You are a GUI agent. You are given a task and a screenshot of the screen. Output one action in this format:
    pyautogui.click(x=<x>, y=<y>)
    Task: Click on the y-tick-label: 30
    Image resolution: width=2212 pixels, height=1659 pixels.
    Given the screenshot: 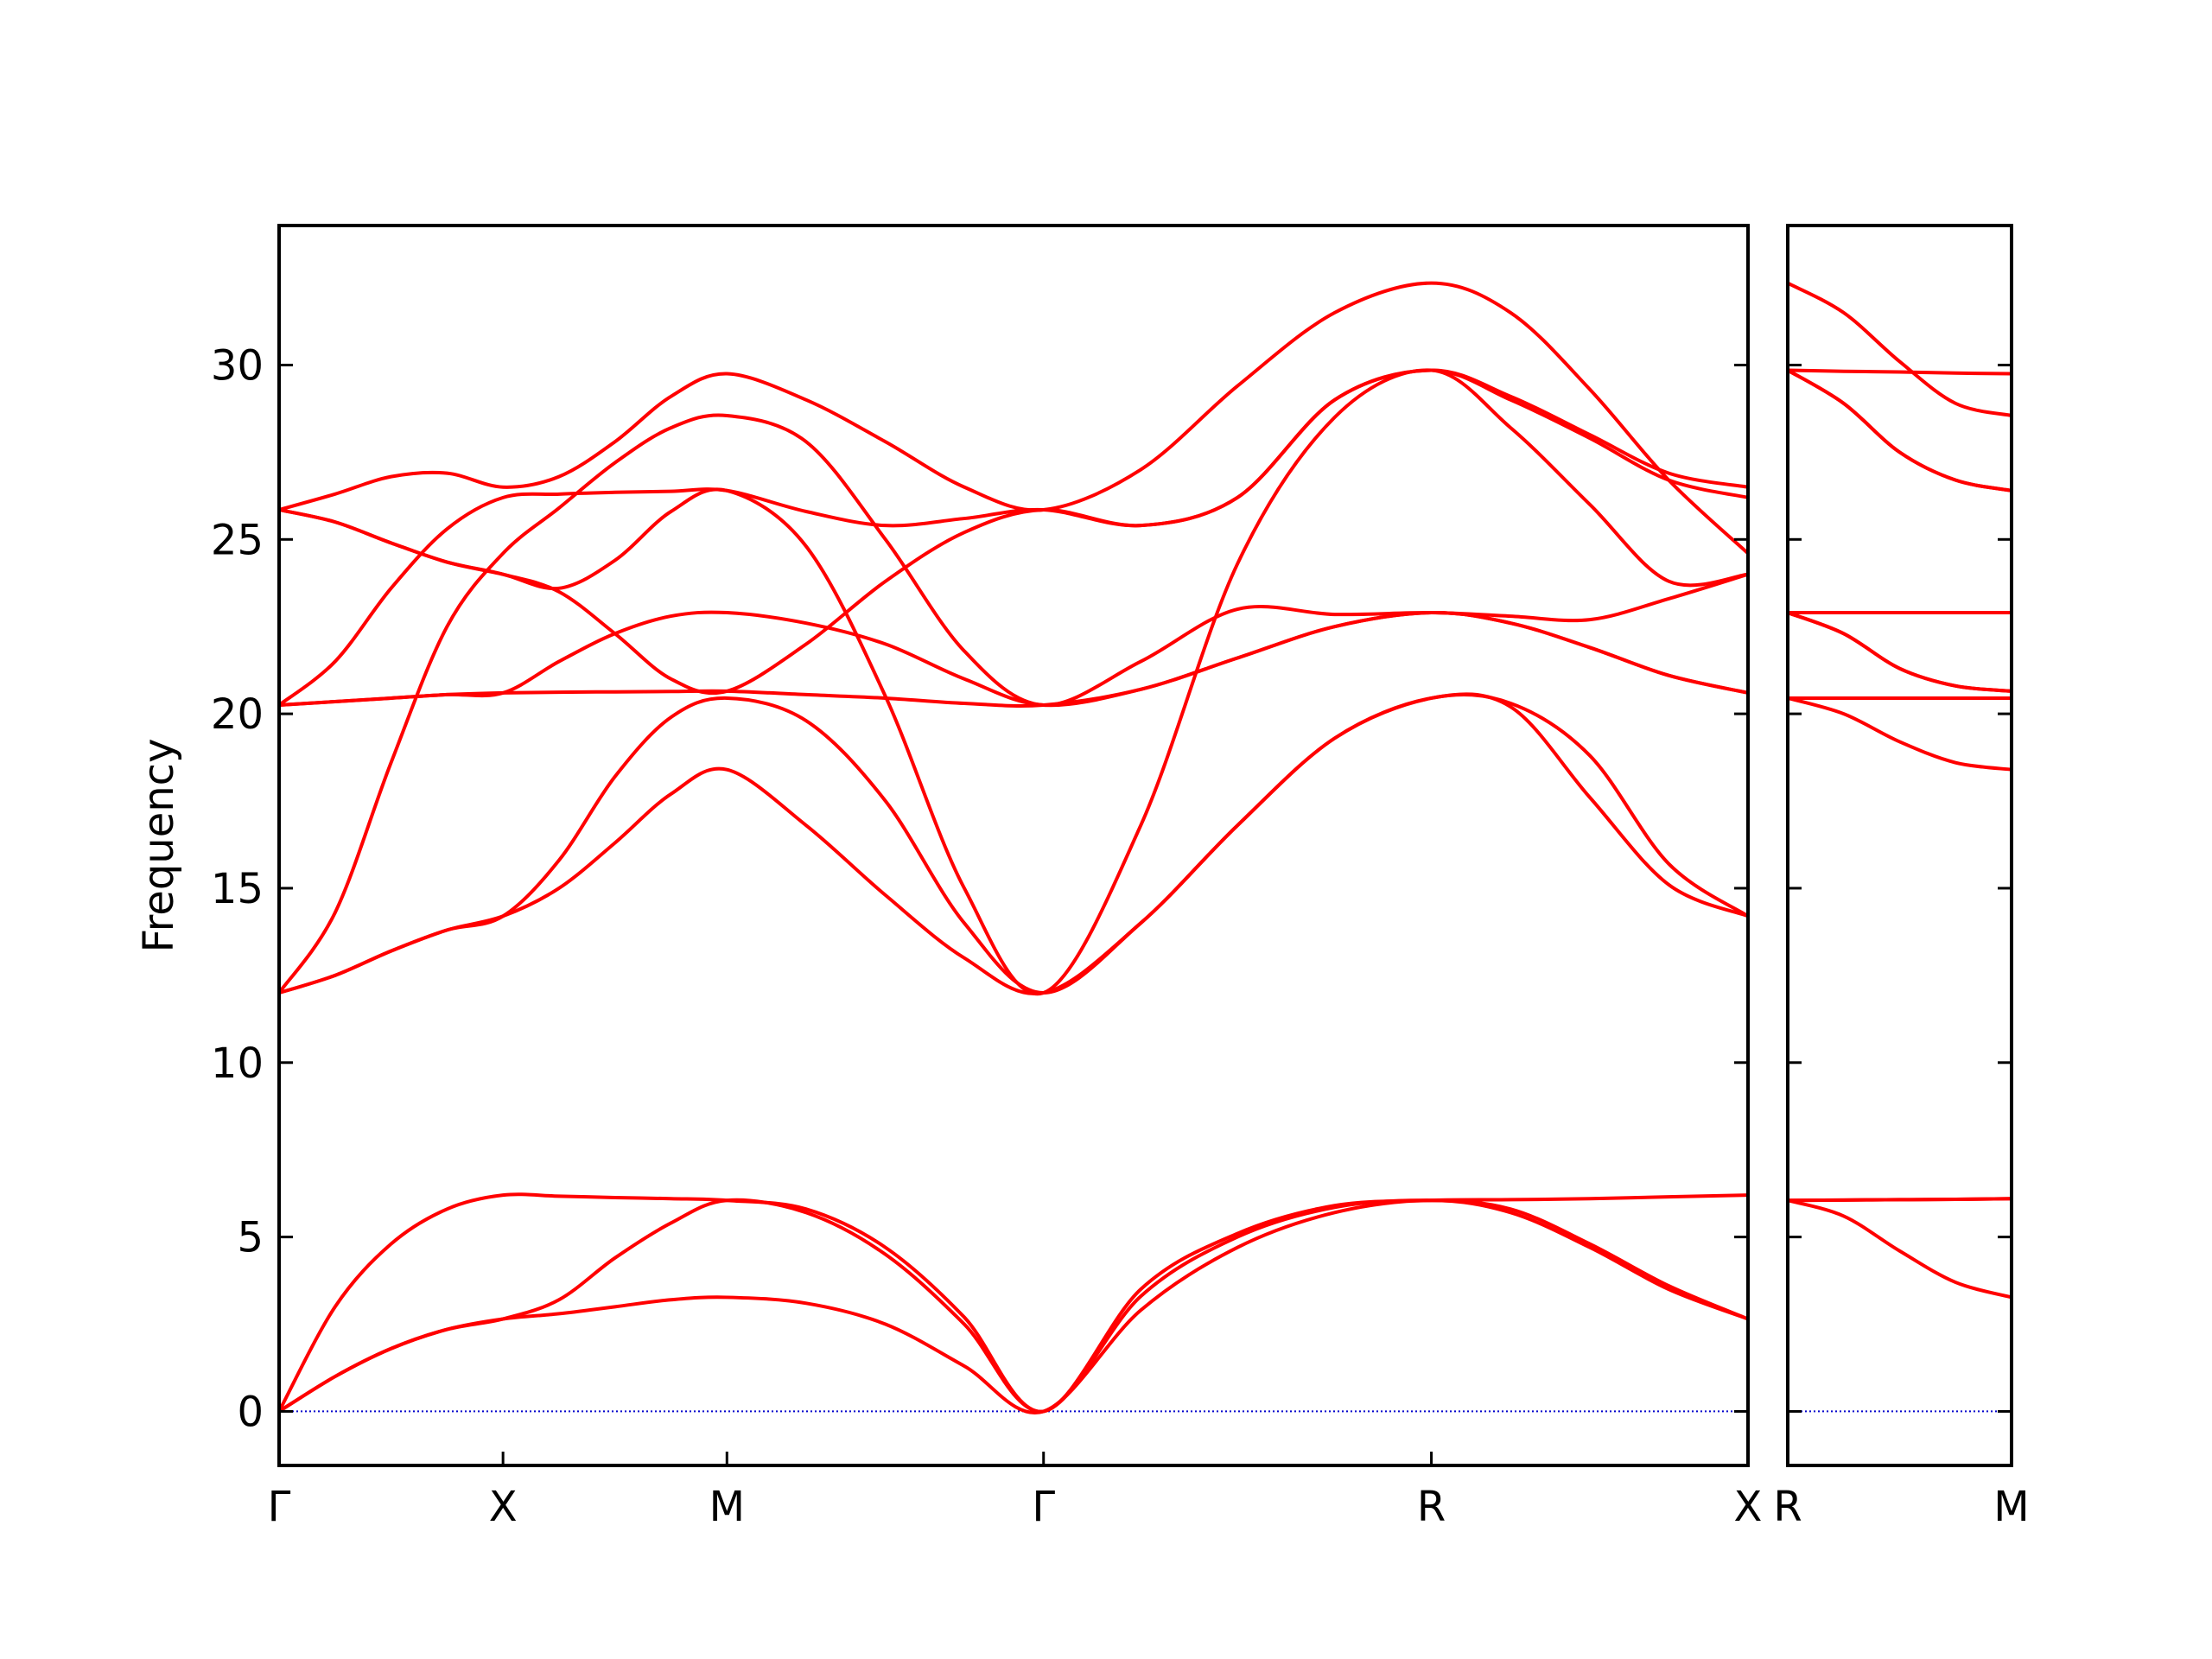 What is the action you would take?
    pyautogui.click(x=237, y=365)
    